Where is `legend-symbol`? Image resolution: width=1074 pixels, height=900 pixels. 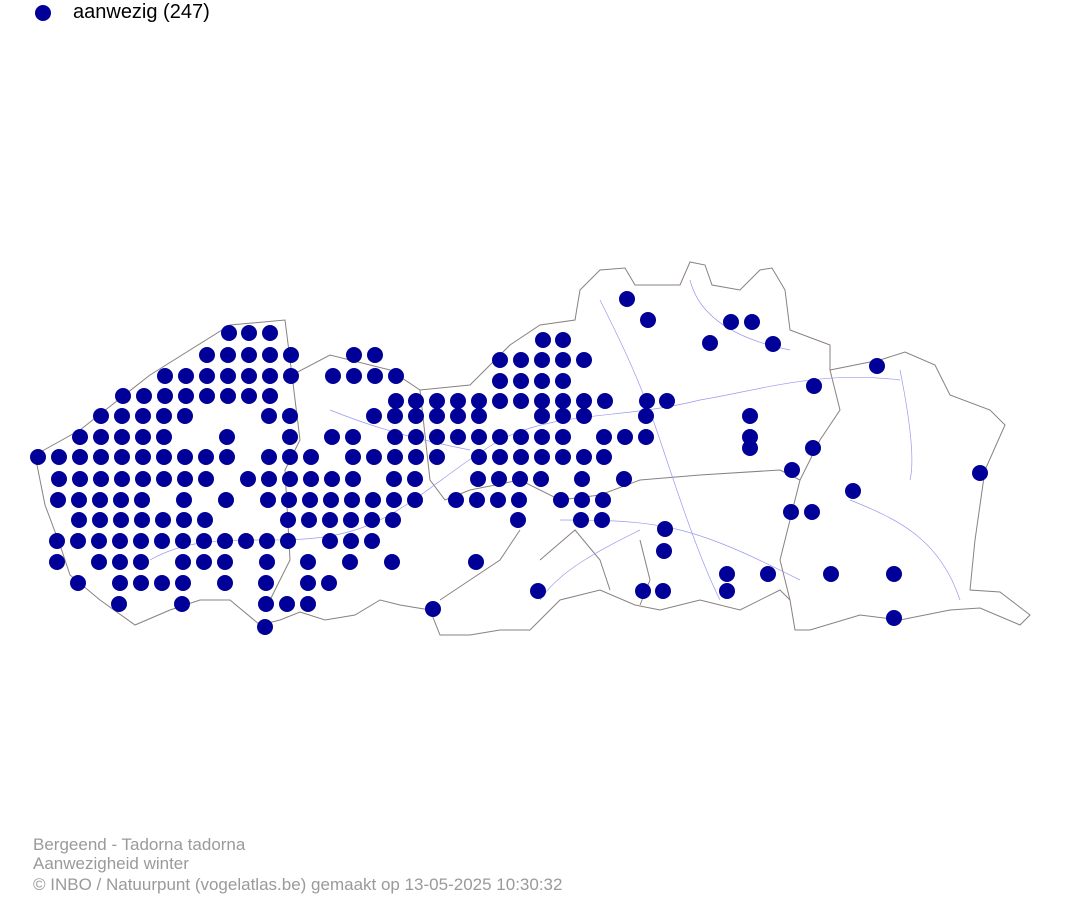
legend-symbol is located at coordinates (43, 13).